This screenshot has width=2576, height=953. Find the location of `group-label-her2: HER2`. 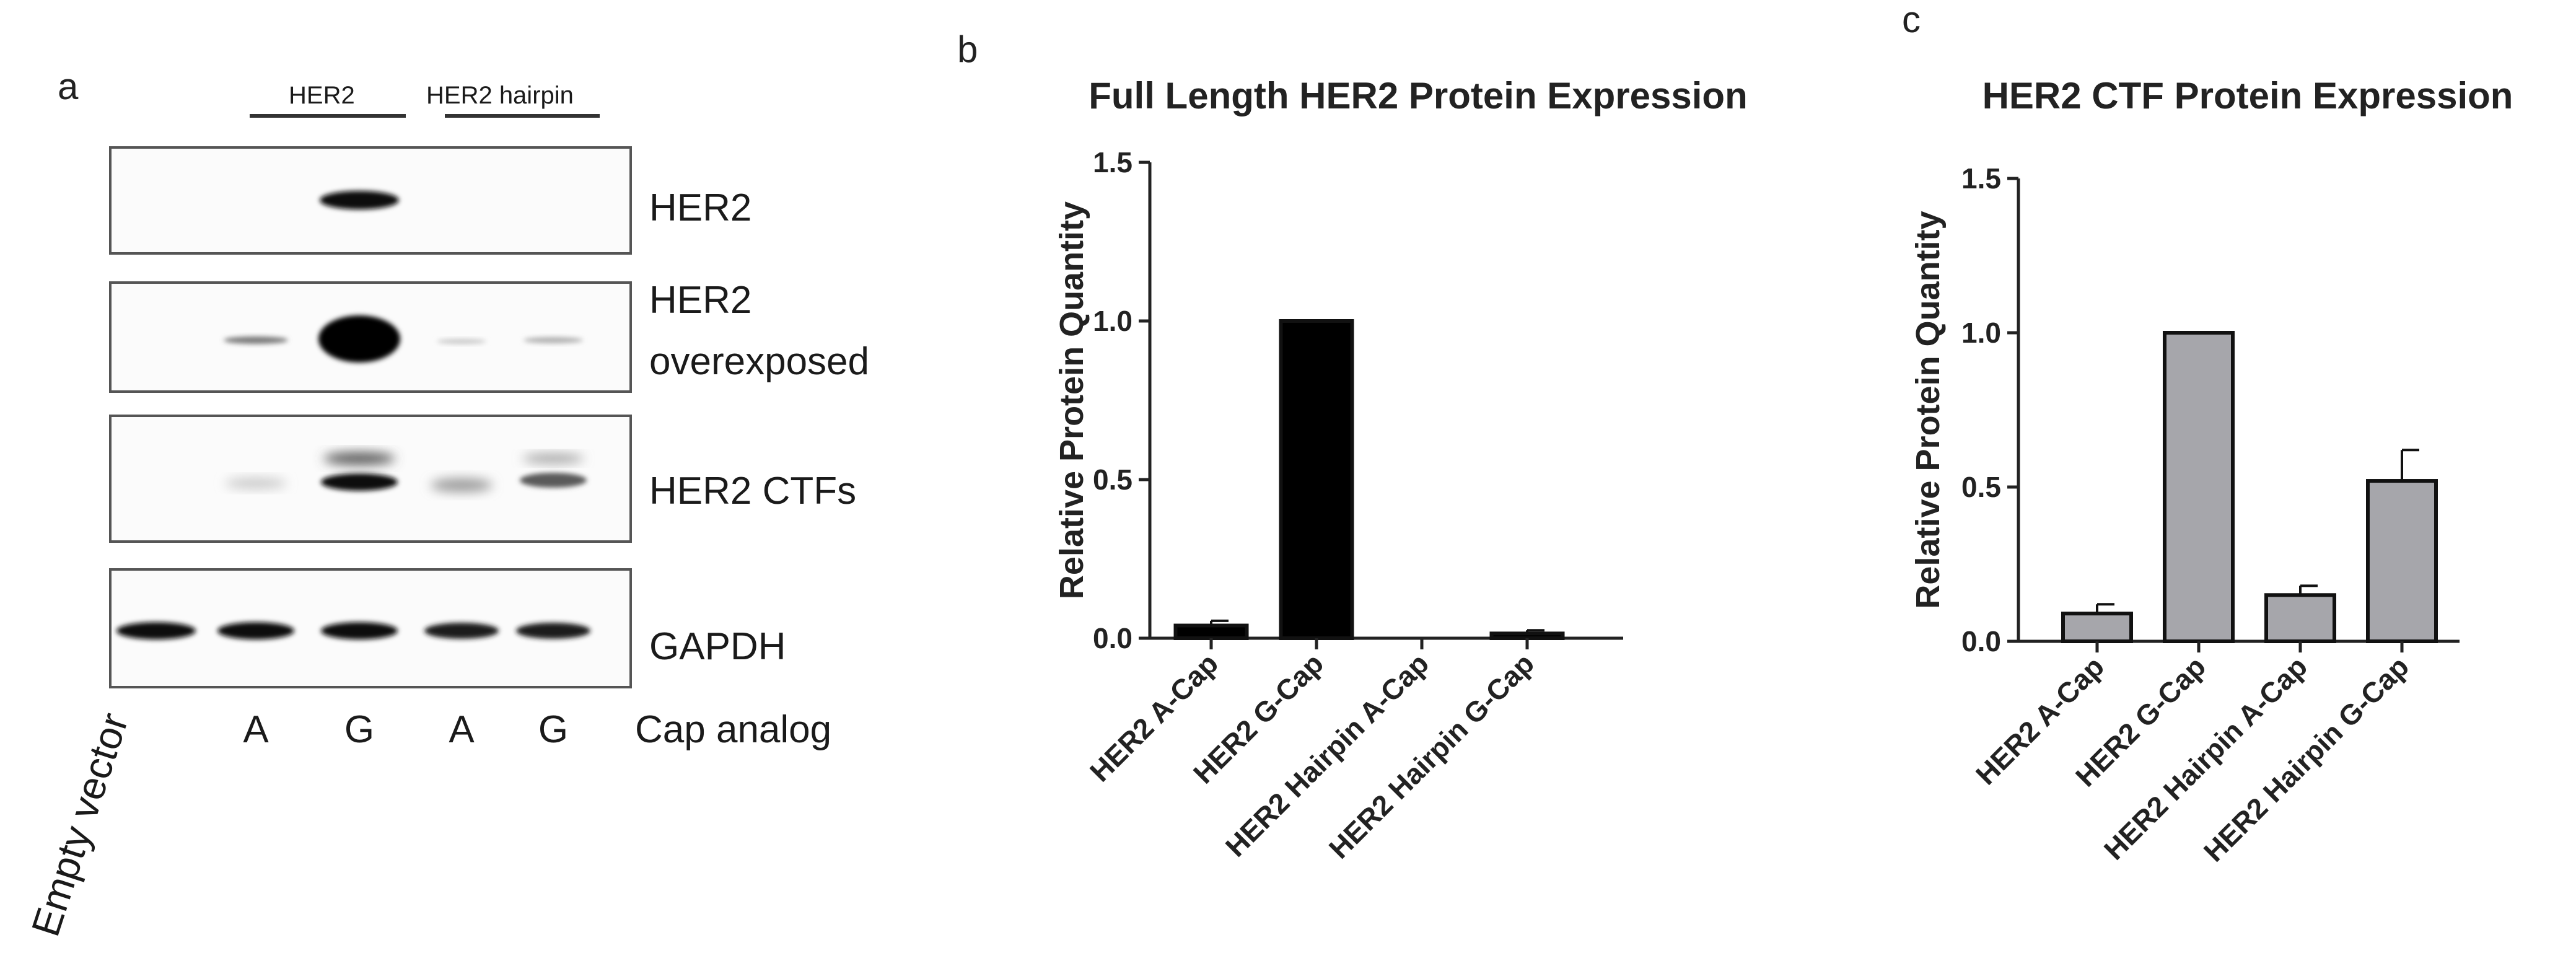

group-label-her2: HER2 is located at coordinates (322, 95).